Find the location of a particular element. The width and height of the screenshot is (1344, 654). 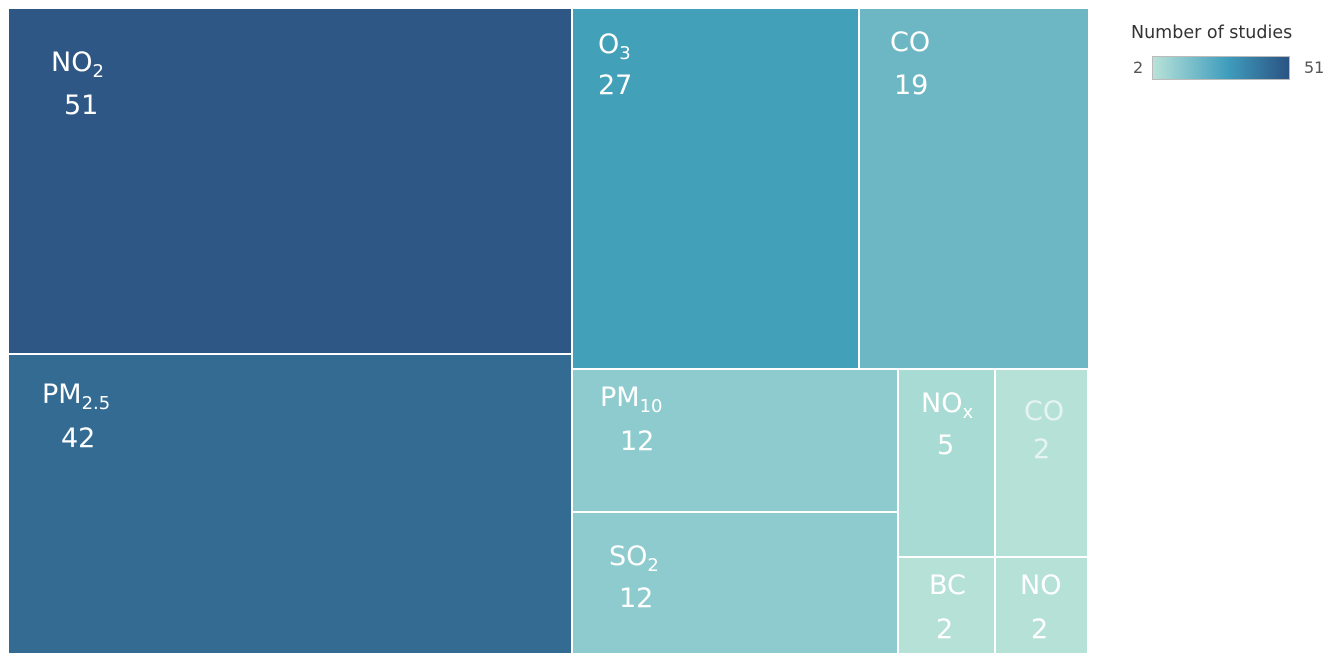

treemap-tile: SO2 12 is located at coordinates (735, 583).